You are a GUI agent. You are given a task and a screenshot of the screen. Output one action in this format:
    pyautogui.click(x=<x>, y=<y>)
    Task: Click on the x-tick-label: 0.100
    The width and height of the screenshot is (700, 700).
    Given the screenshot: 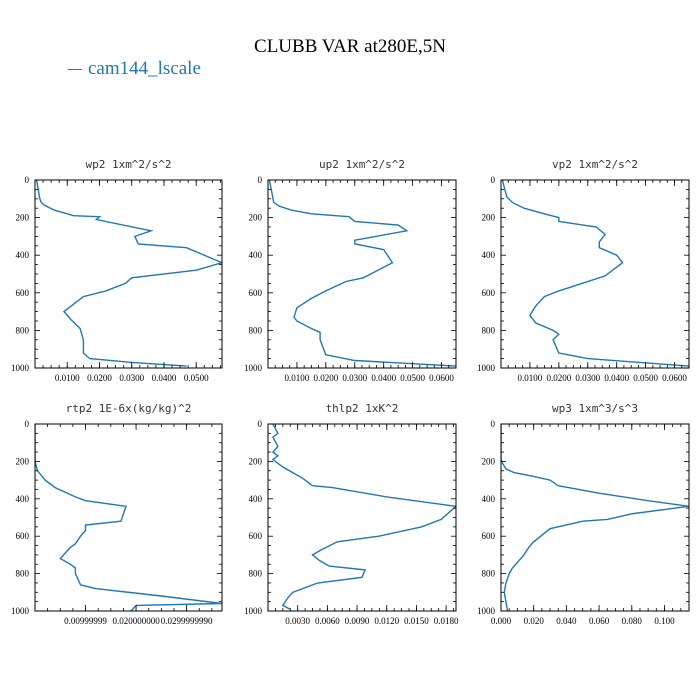 What is the action you would take?
    pyautogui.click(x=664, y=621)
    